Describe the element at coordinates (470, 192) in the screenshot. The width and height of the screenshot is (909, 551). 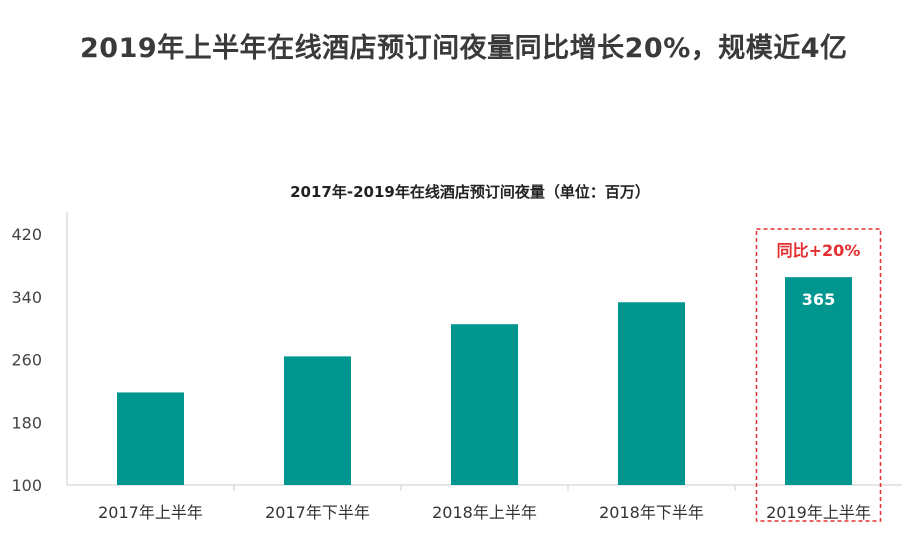
I see `chart-title: 2017年-2019年在线酒店预订间夜量（单位：百万）` at that location.